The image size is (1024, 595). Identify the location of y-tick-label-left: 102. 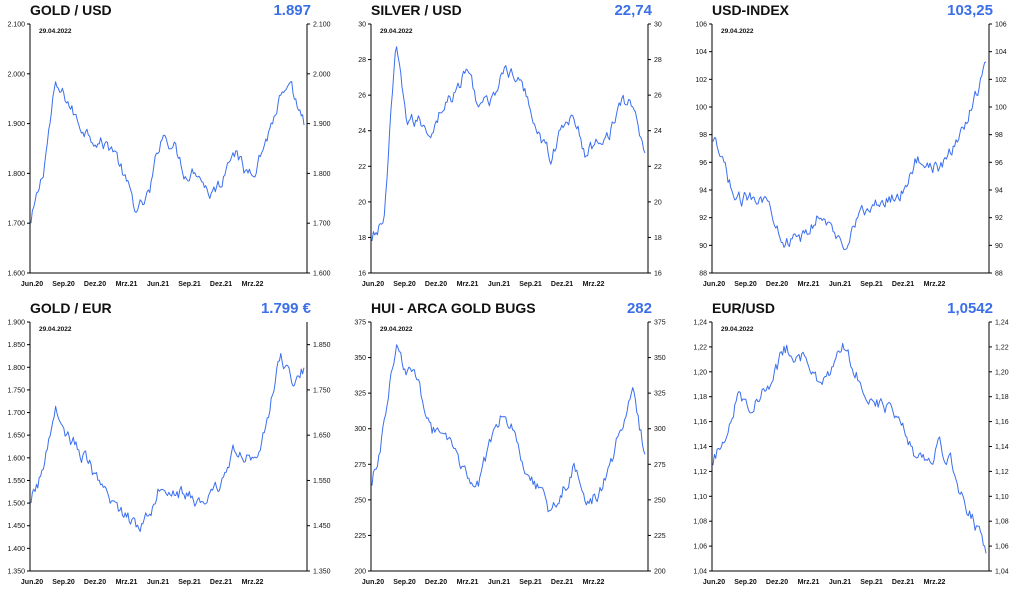
(701, 80).